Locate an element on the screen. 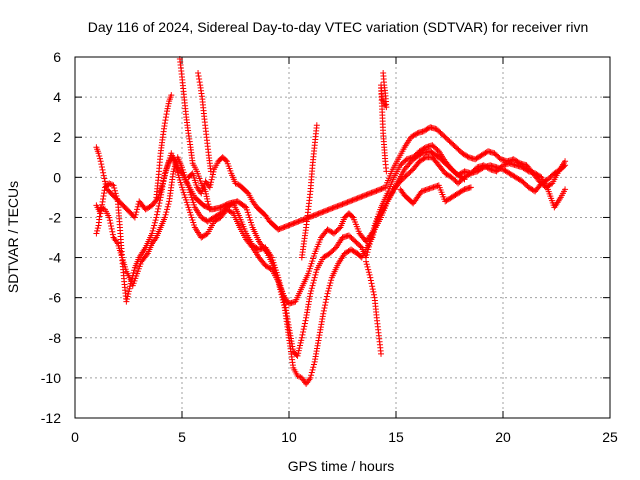 The image size is (640, 480). y-tick-label: 4 is located at coordinates (57, 97).